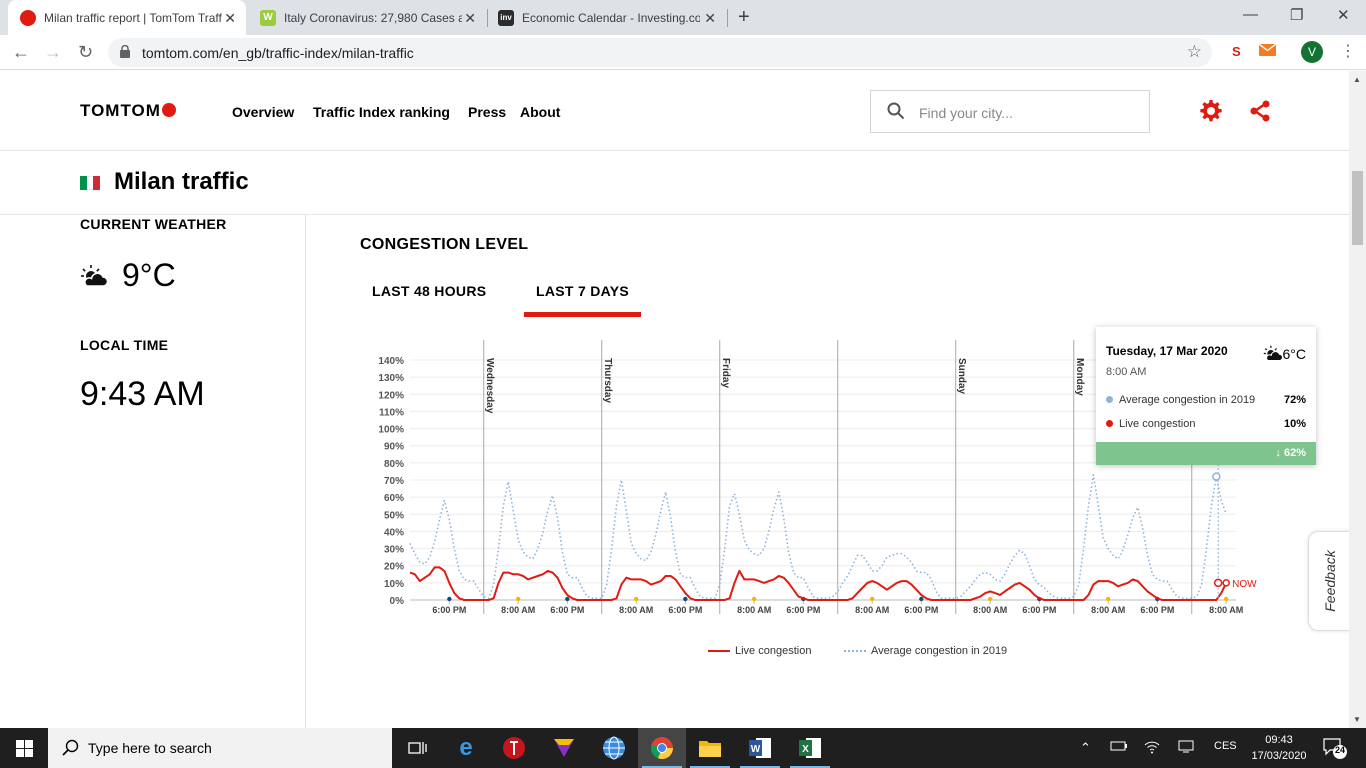 The image size is (1366, 768). What do you see at coordinates (1279, 748) in the screenshot?
I see `taskbar-clock: 09:43 17/03/2020` at bounding box center [1279, 748].